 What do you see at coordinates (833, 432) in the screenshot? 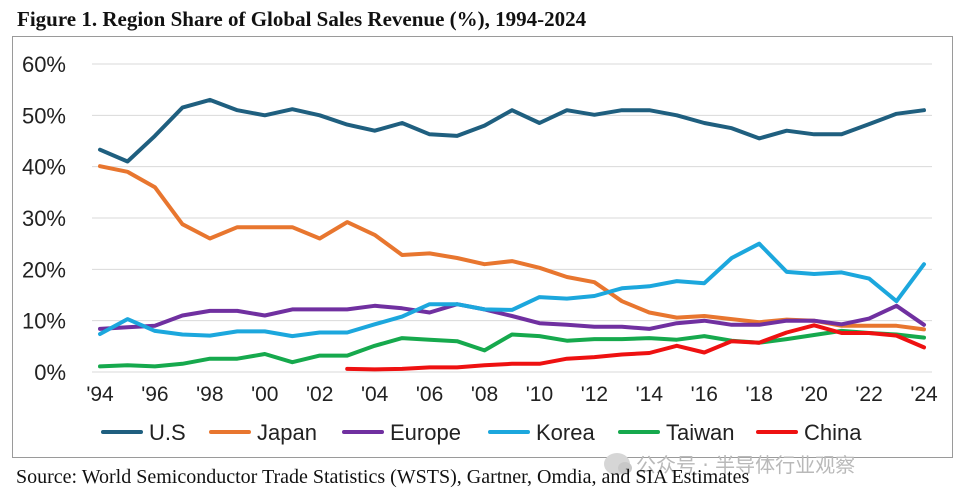
I see `legend-label: China` at bounding box center [833, 432].